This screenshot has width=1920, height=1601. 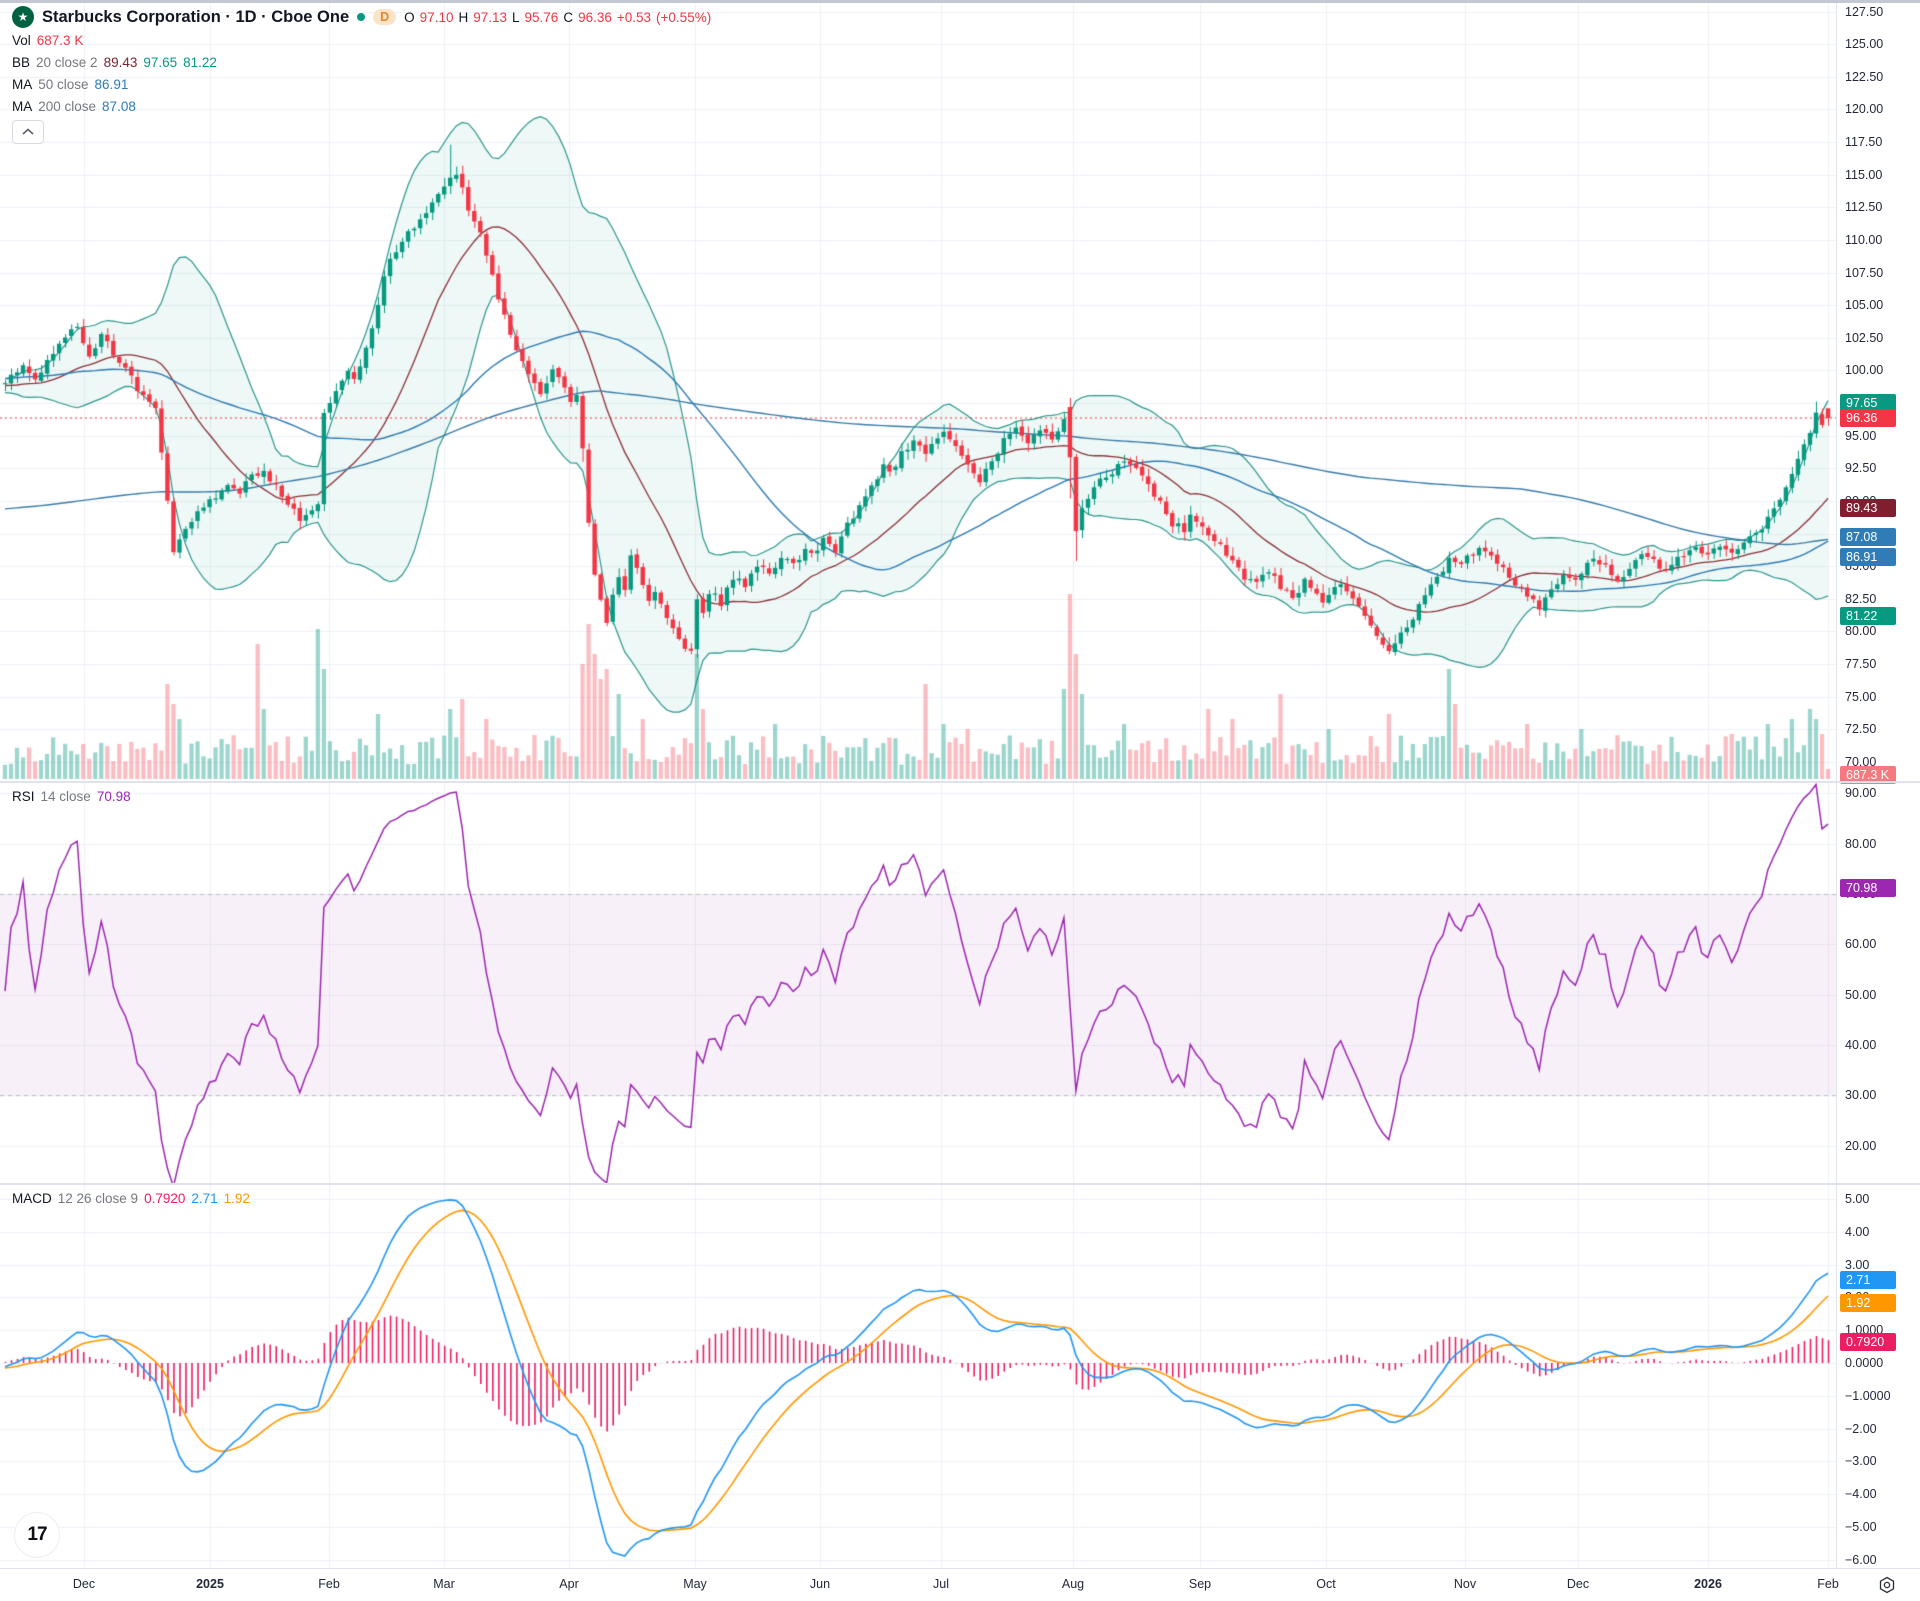 What do you see at coordinates (1868, 1342) in the screenshot?
I see `macd-axis-badge: 0.7920` at bounding box center [1868, 1342].